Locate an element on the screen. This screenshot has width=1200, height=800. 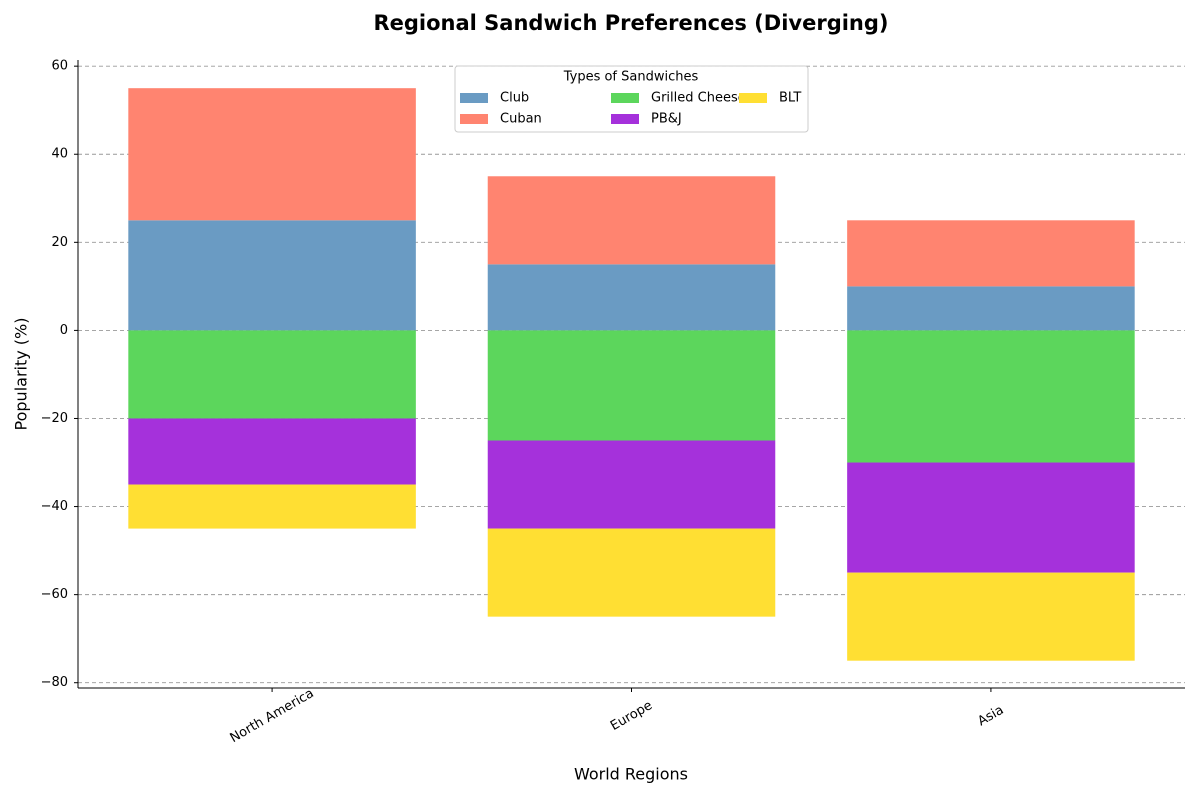
y-tick-label: 20 is located at coordinates (59, 242).